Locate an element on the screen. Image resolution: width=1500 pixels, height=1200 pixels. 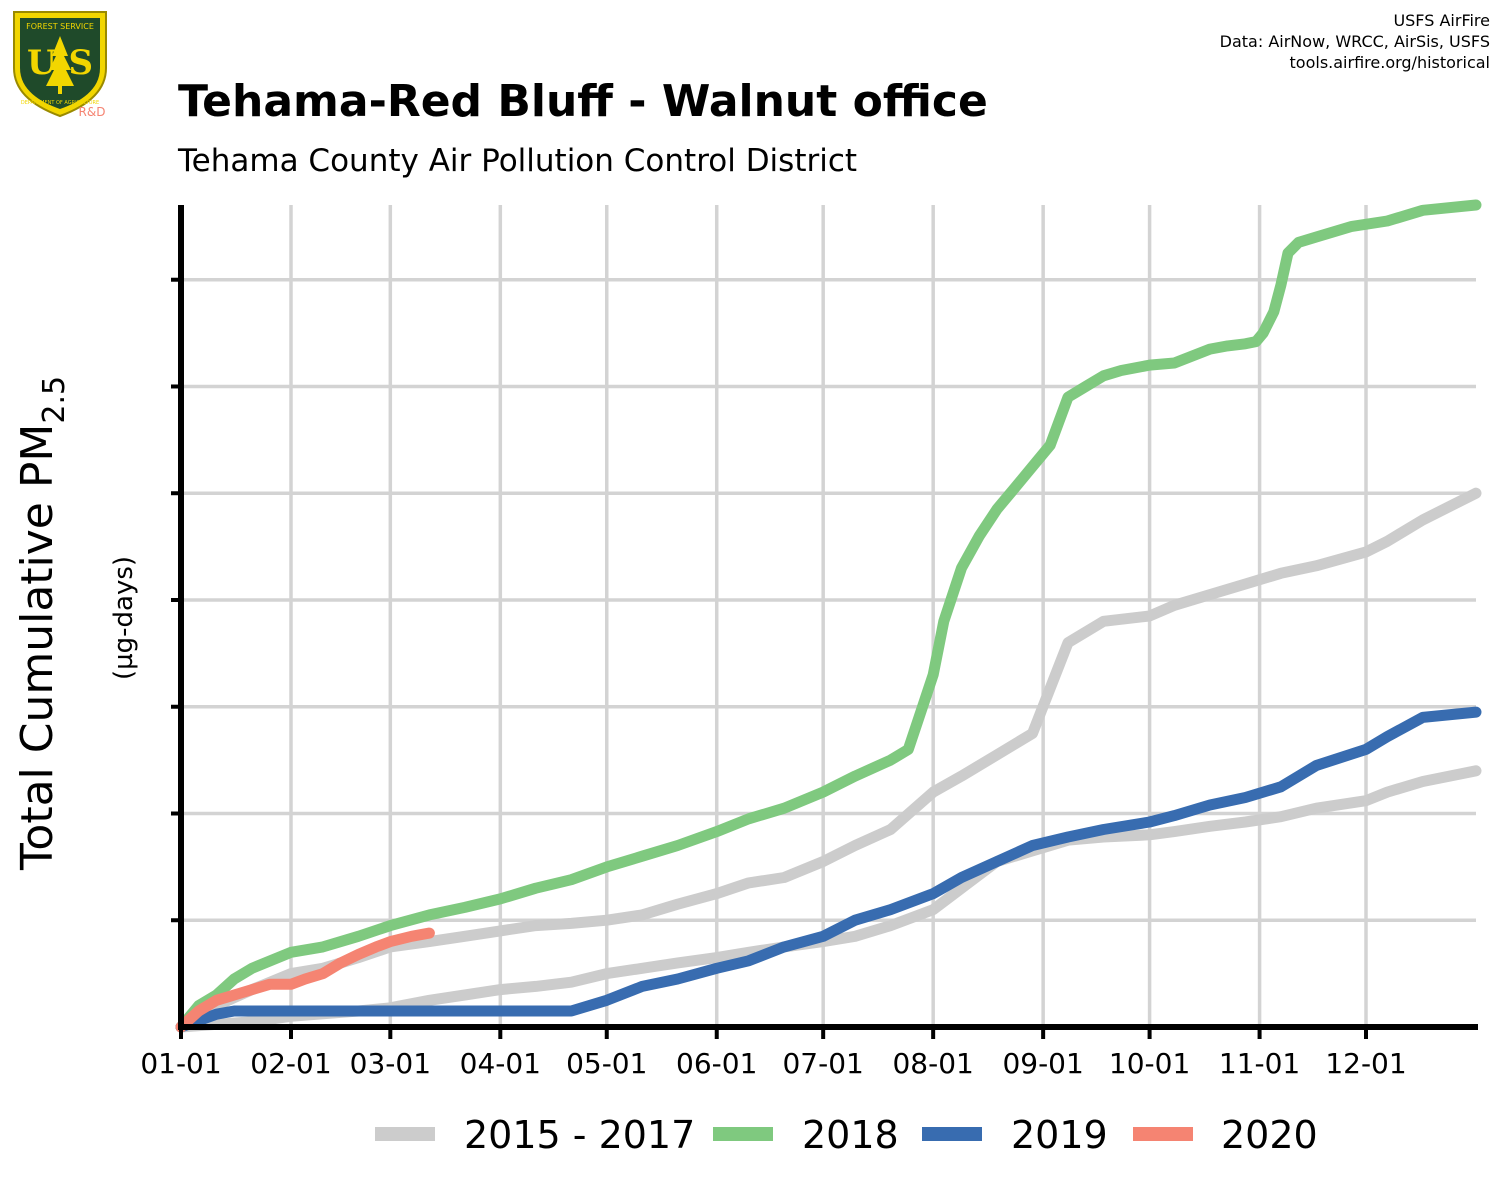
credit-line: Data: AirNow, WRCC, AirSis, USFS is located at coordinates (1354, 41).